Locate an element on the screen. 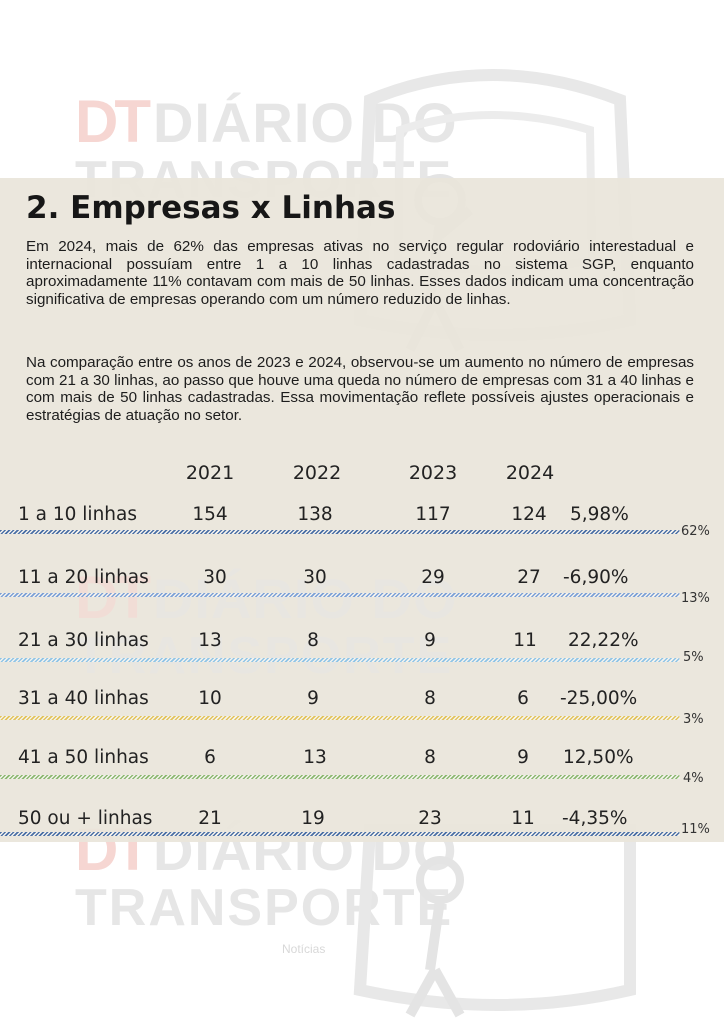 This screenshot has width=724, height=1024. watermark-sub: Notícias is located at coordinates (304, 949).